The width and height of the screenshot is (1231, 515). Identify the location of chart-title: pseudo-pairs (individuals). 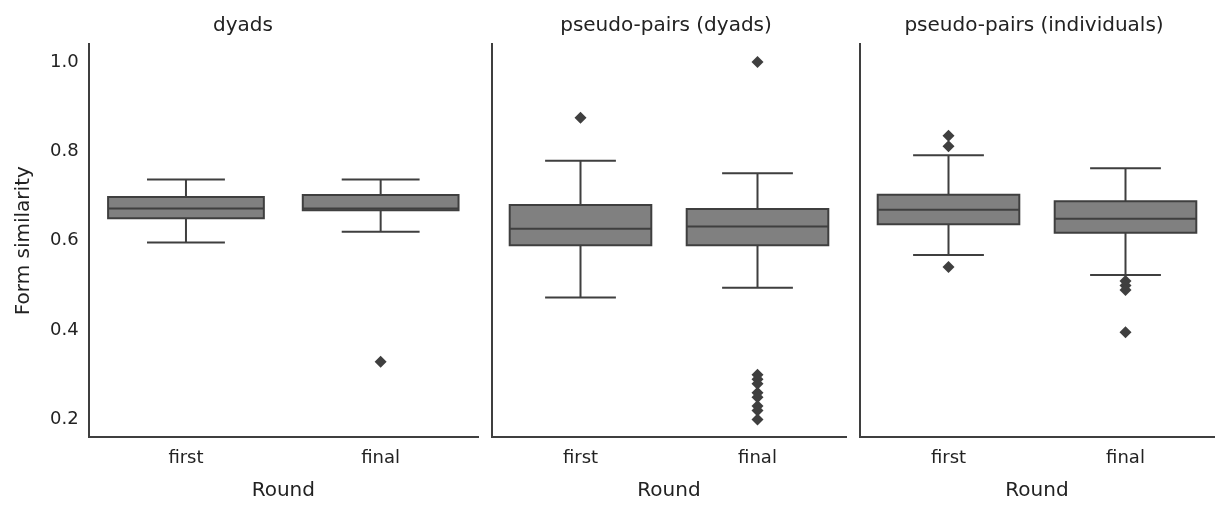
(1034, 24).